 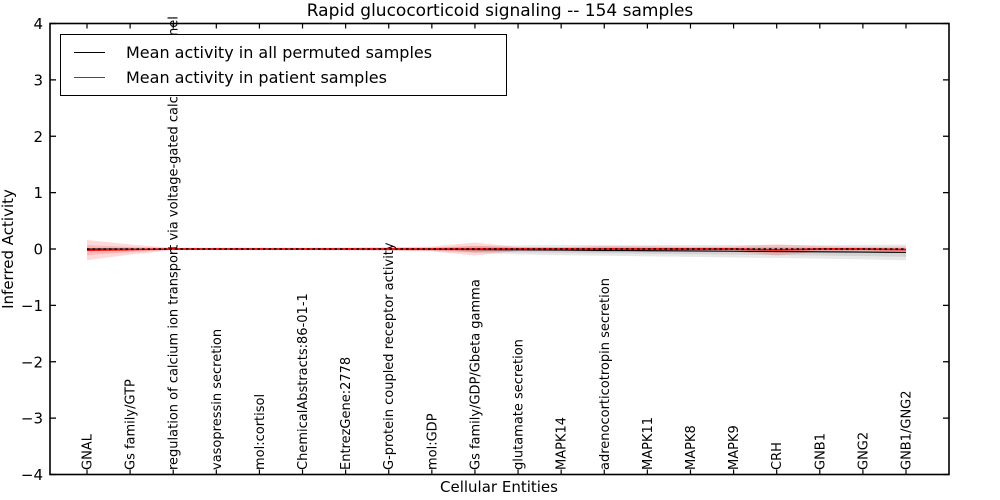 I want to click on x-tick-label: GNG2, so click(x=863, y=451).